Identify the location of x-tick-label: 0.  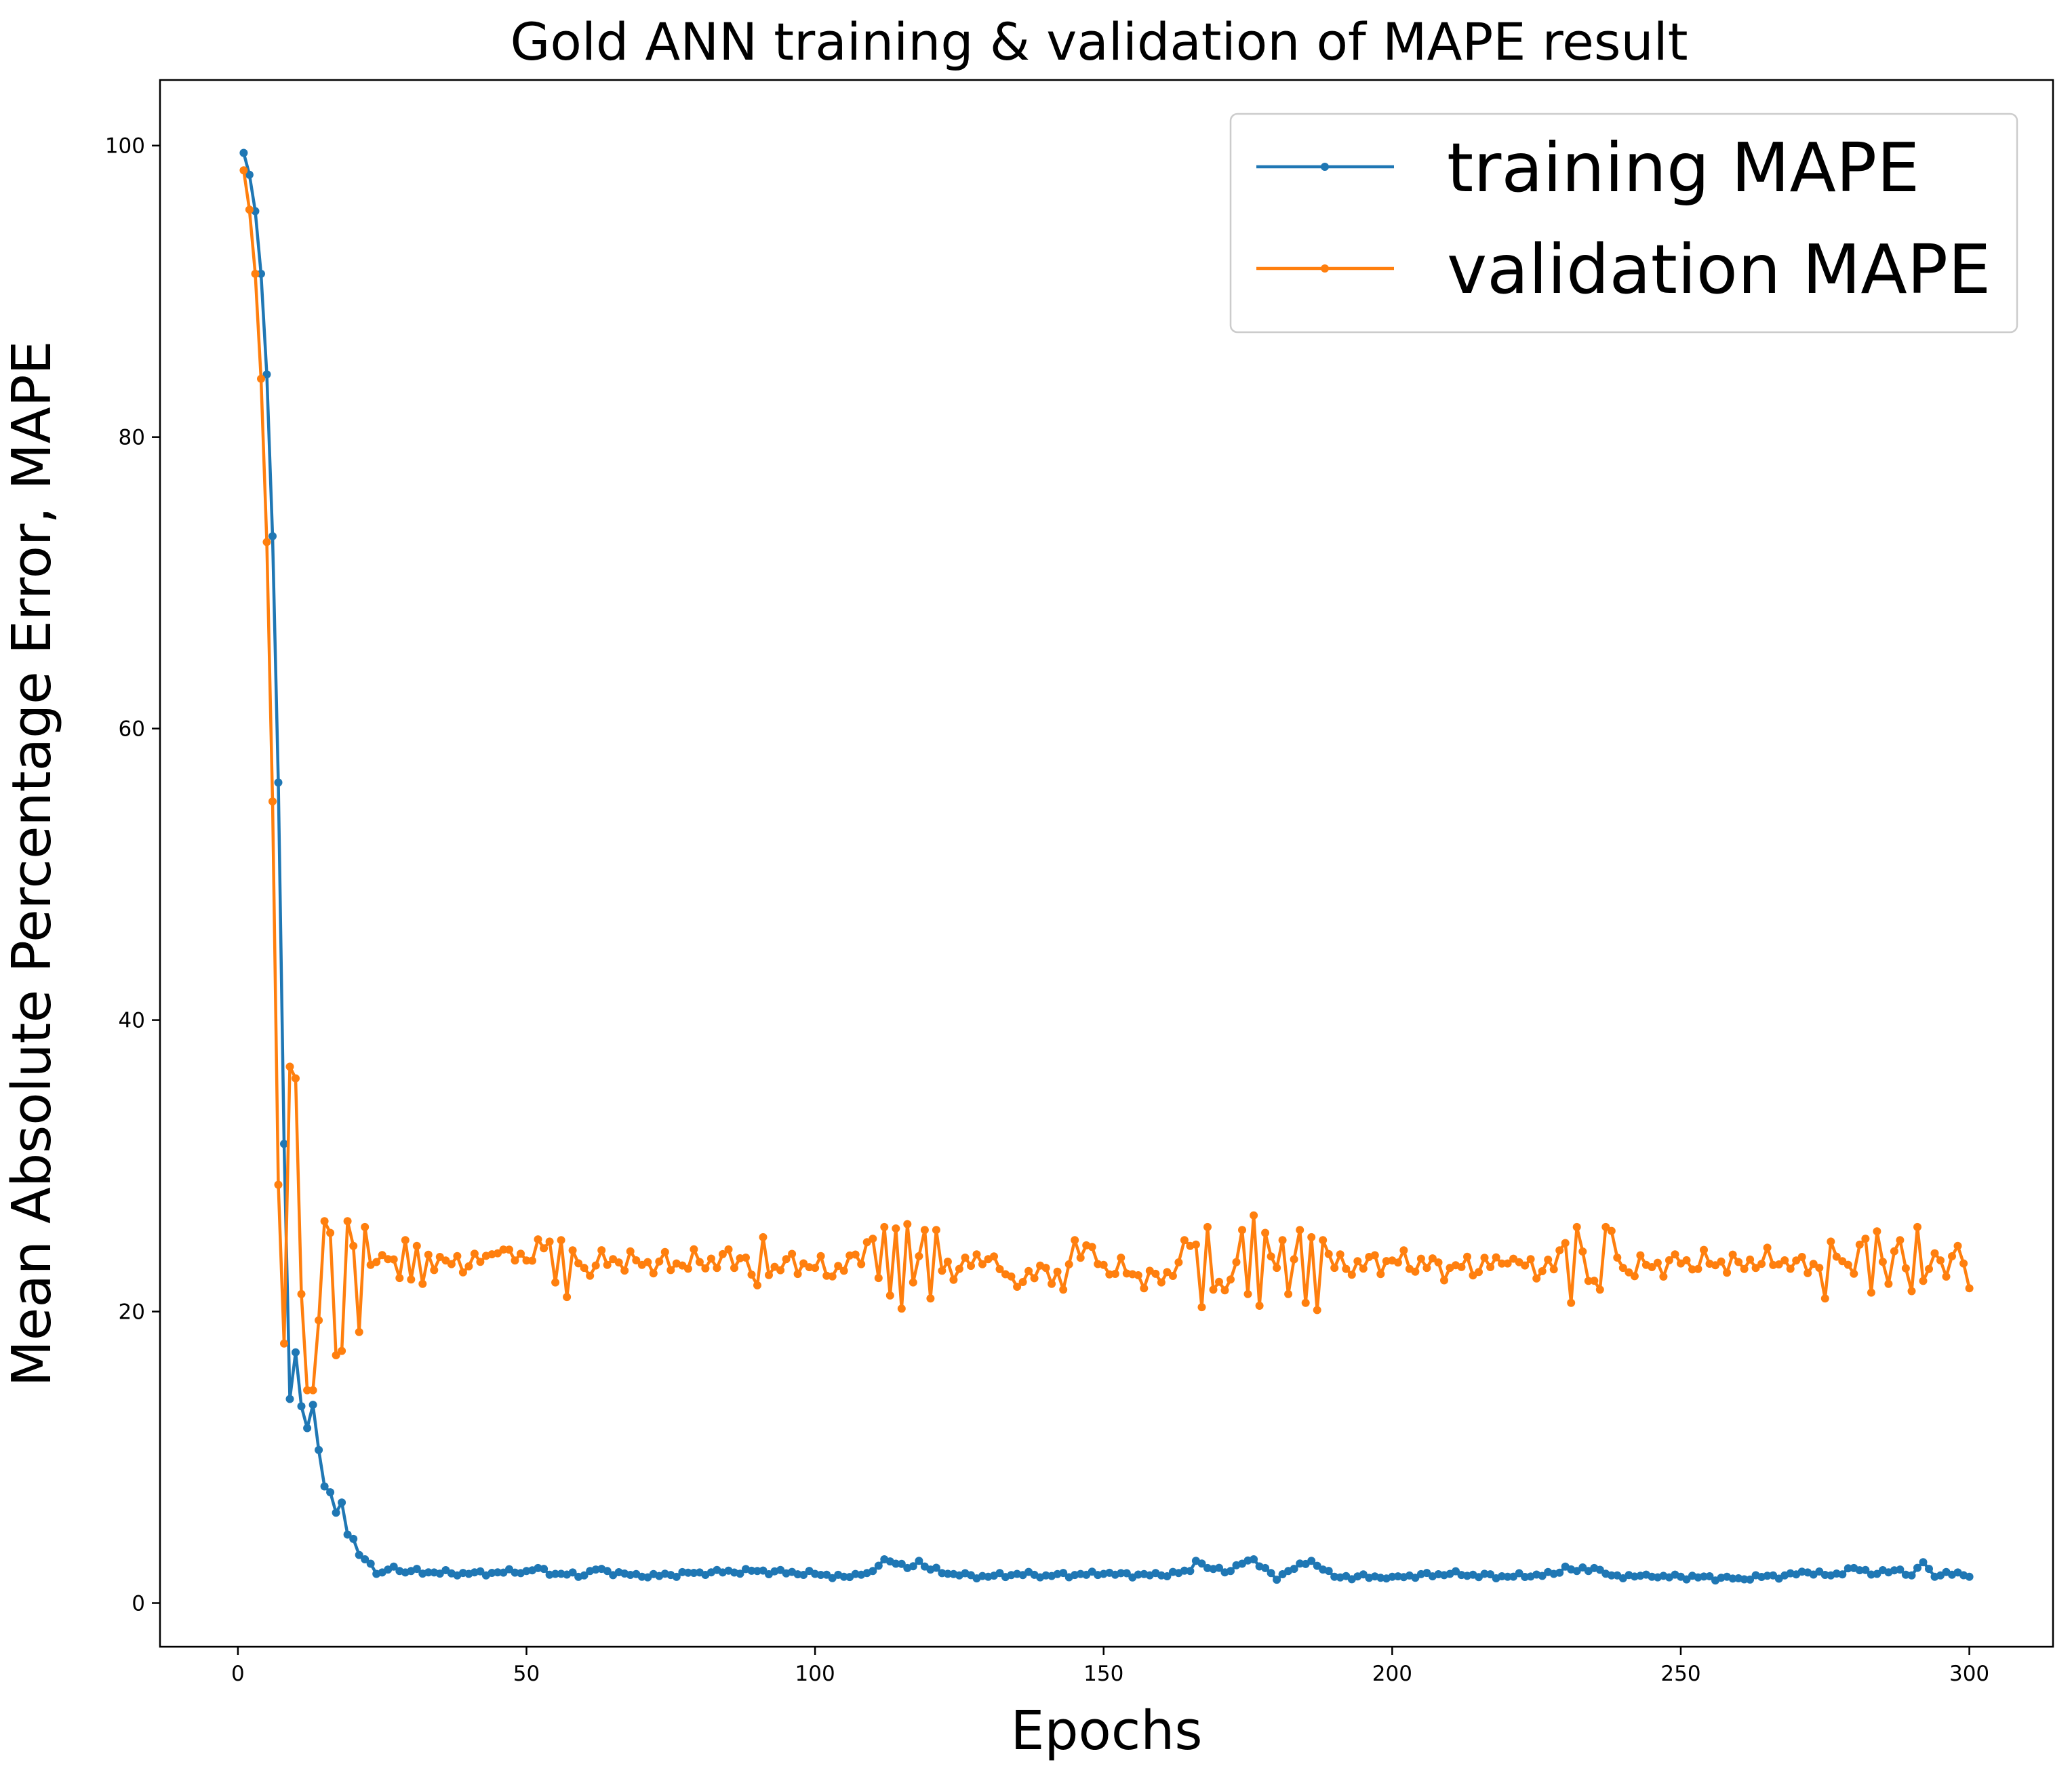
(238, 1674).